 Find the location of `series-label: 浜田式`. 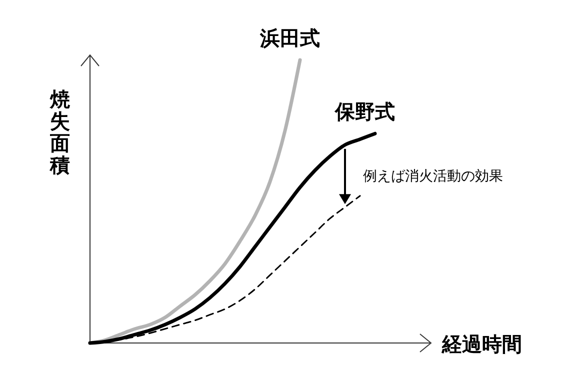

series-label: 浜田式 is located at coordinates (289, 38).